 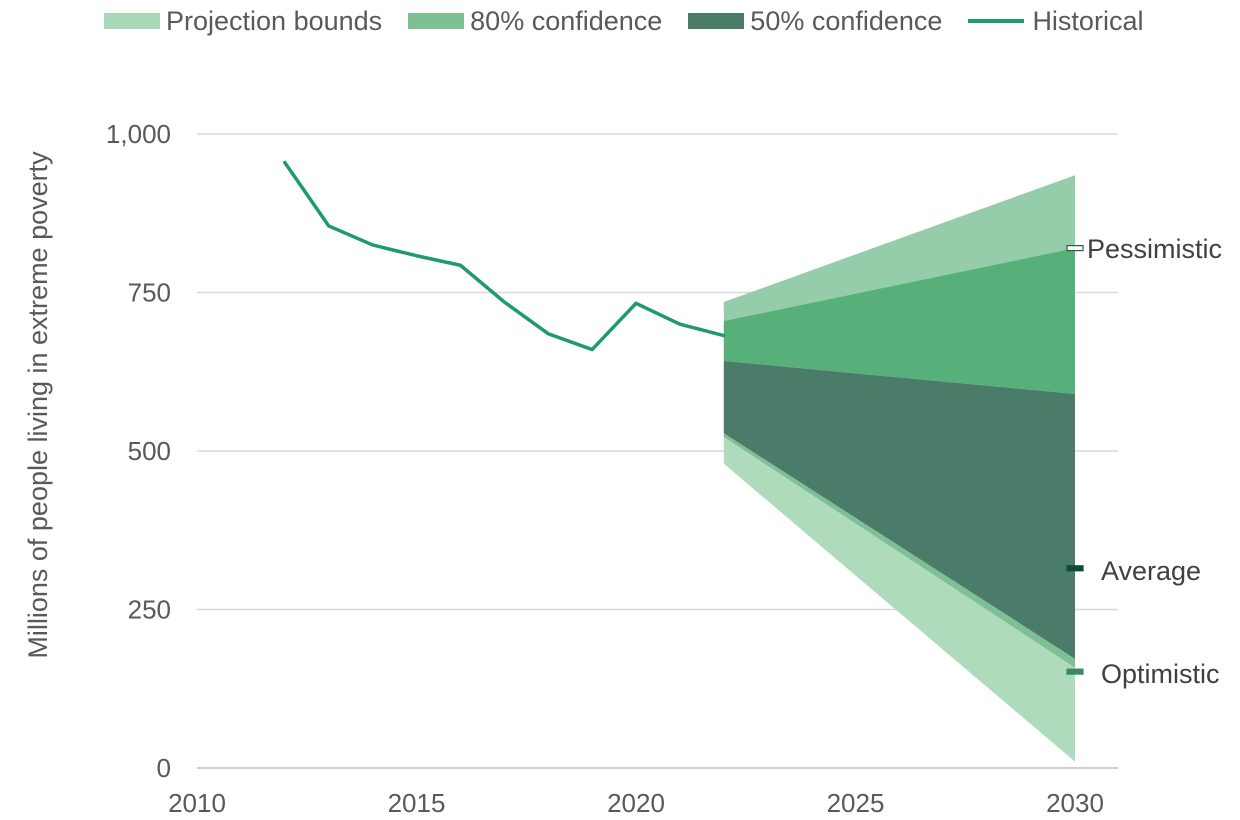 I want to click on legend-item-80-confidence: 80% confidence, so click(x=535, y=21).